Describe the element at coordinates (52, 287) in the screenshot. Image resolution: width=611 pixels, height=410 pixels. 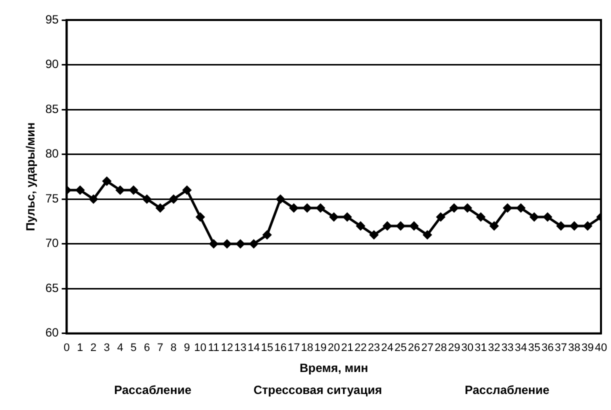
I see `y-tick-label: 65` at that location.